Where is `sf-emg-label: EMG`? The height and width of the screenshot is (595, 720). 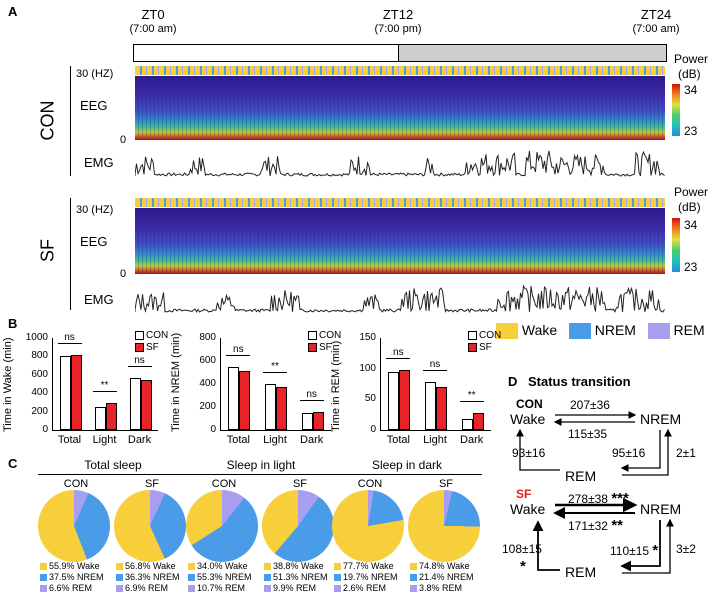
sf-emg-label: EMG is located at coordinates (99, 299).